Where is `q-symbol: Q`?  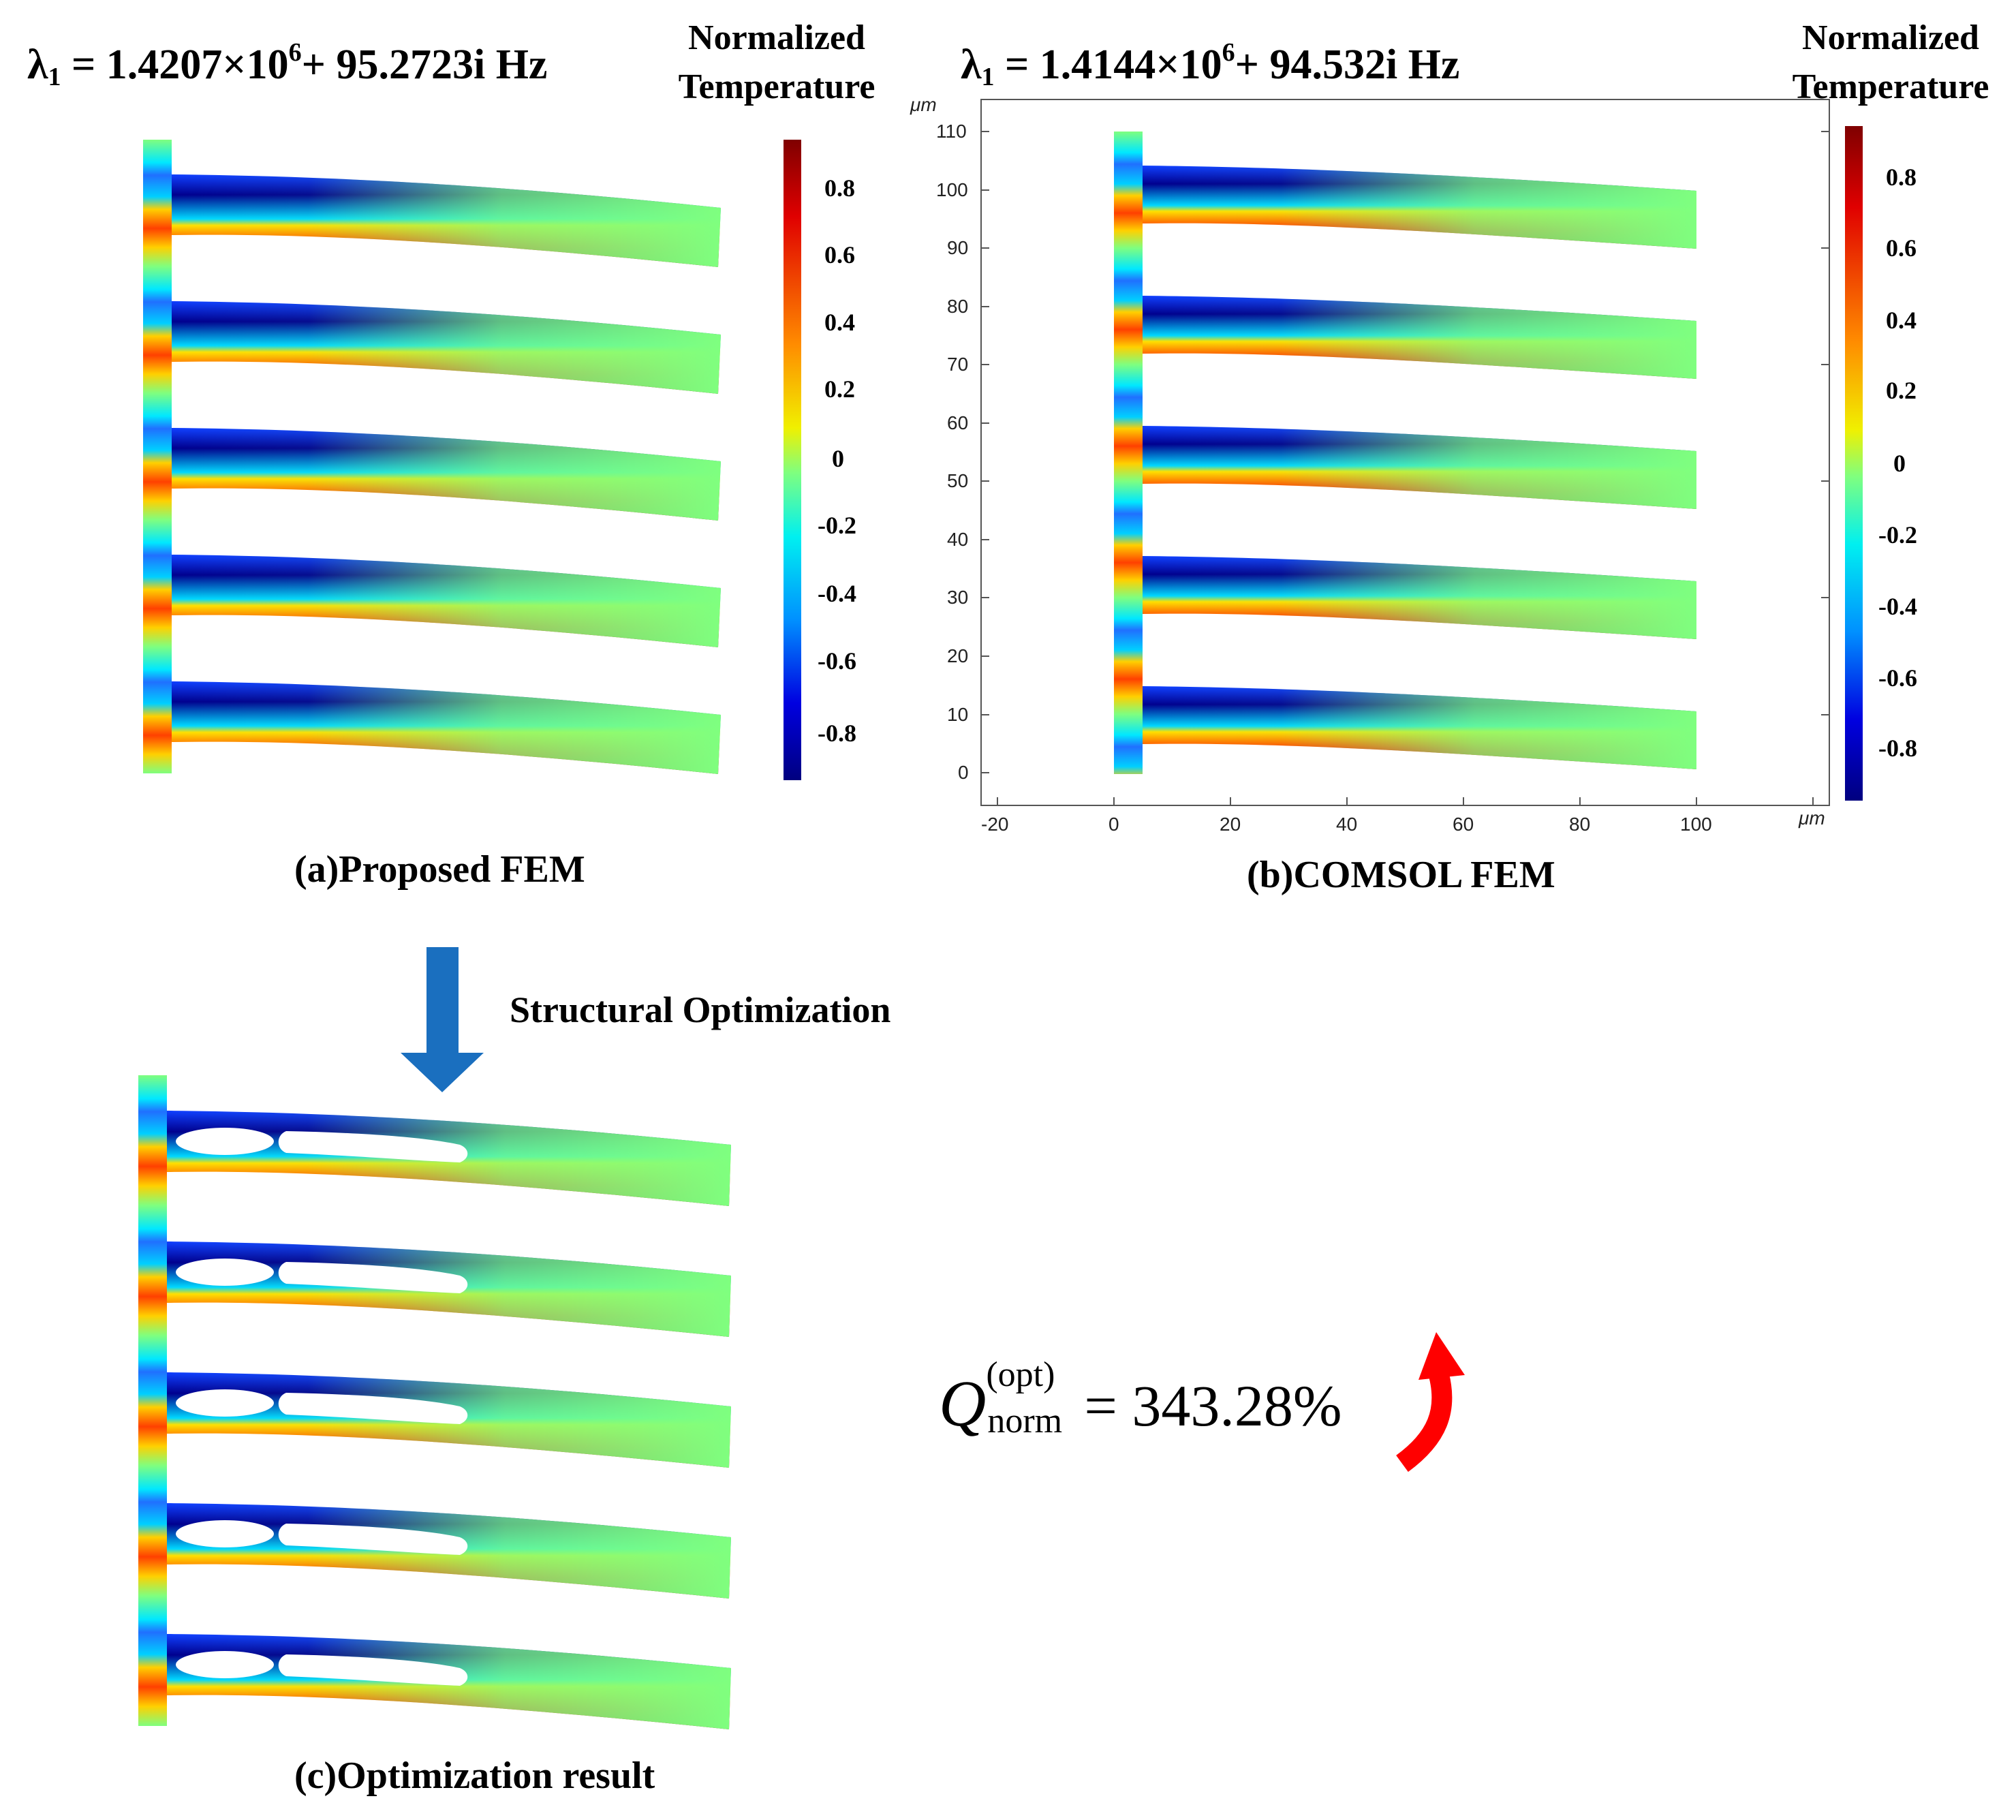 q-symbol: Q is located at coordinates (963, 1403).